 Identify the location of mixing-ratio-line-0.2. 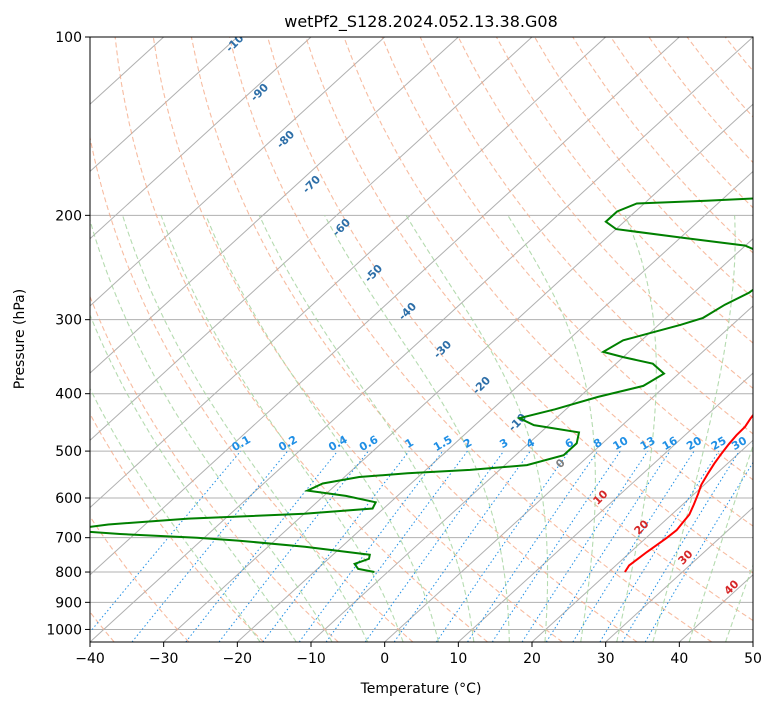
(209, 546).